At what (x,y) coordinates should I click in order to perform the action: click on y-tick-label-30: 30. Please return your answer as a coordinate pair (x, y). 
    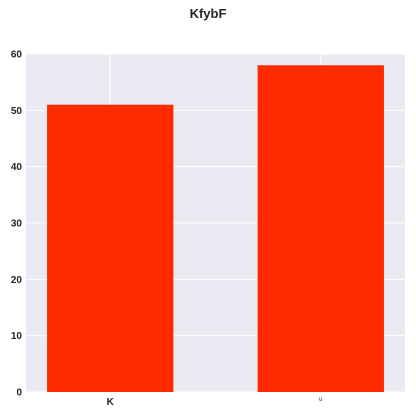
    Looking at the image, I should click on (17, 224).